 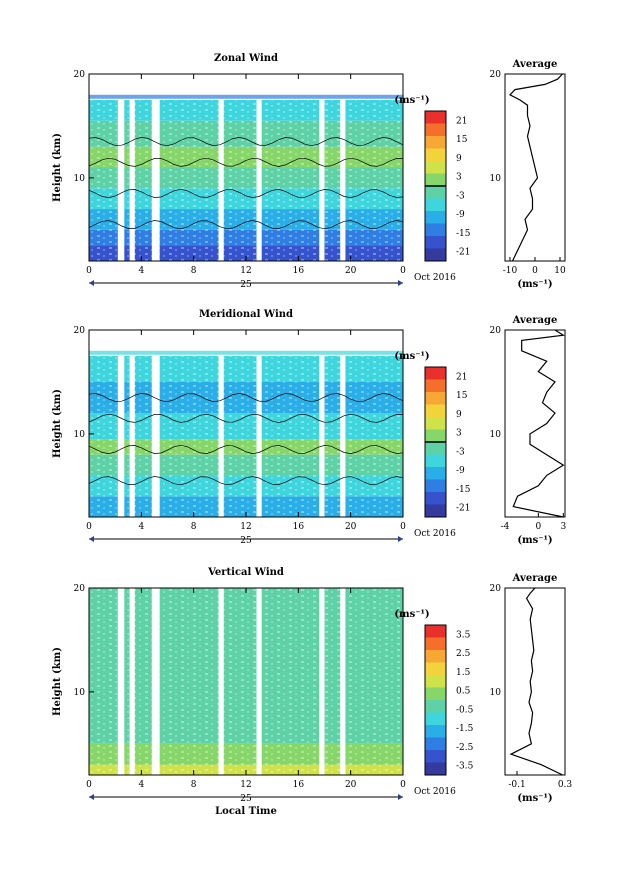 I want to click on average-x-tick-label: 0.3, so click(x=565, y=785).